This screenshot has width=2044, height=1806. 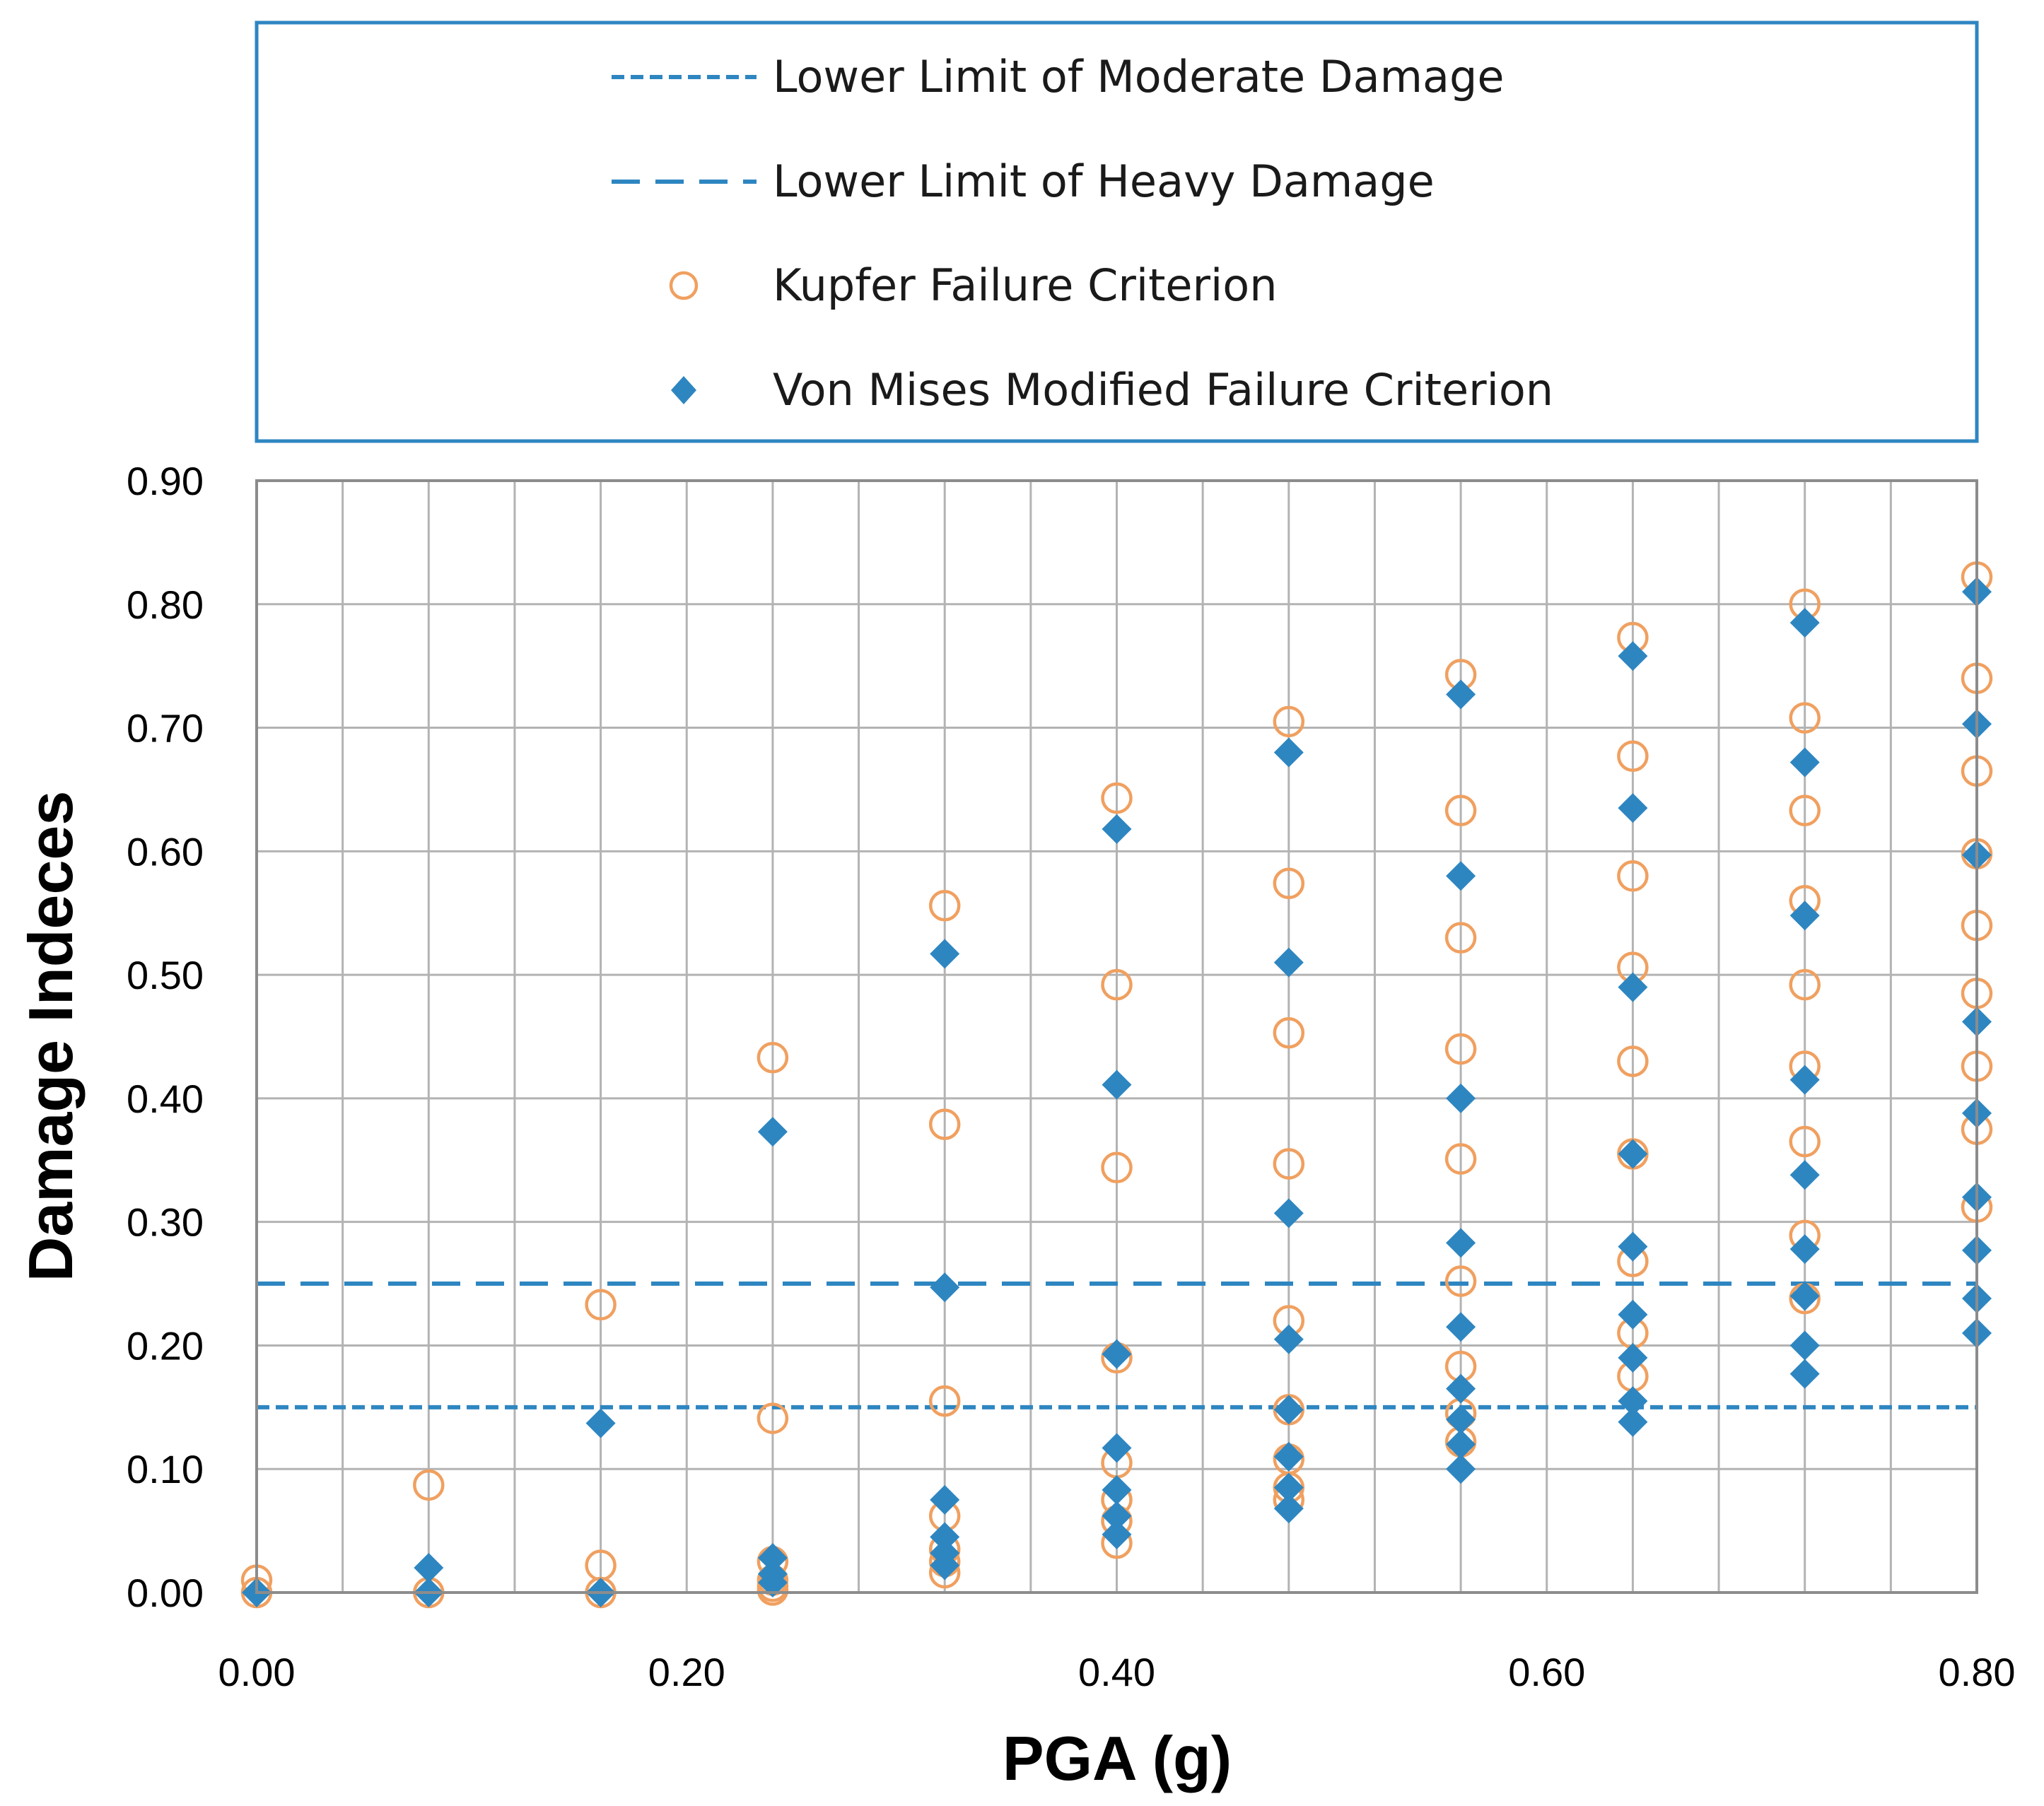 I want to click on y-tick-label: 0.70, so click(x=165, y=729).